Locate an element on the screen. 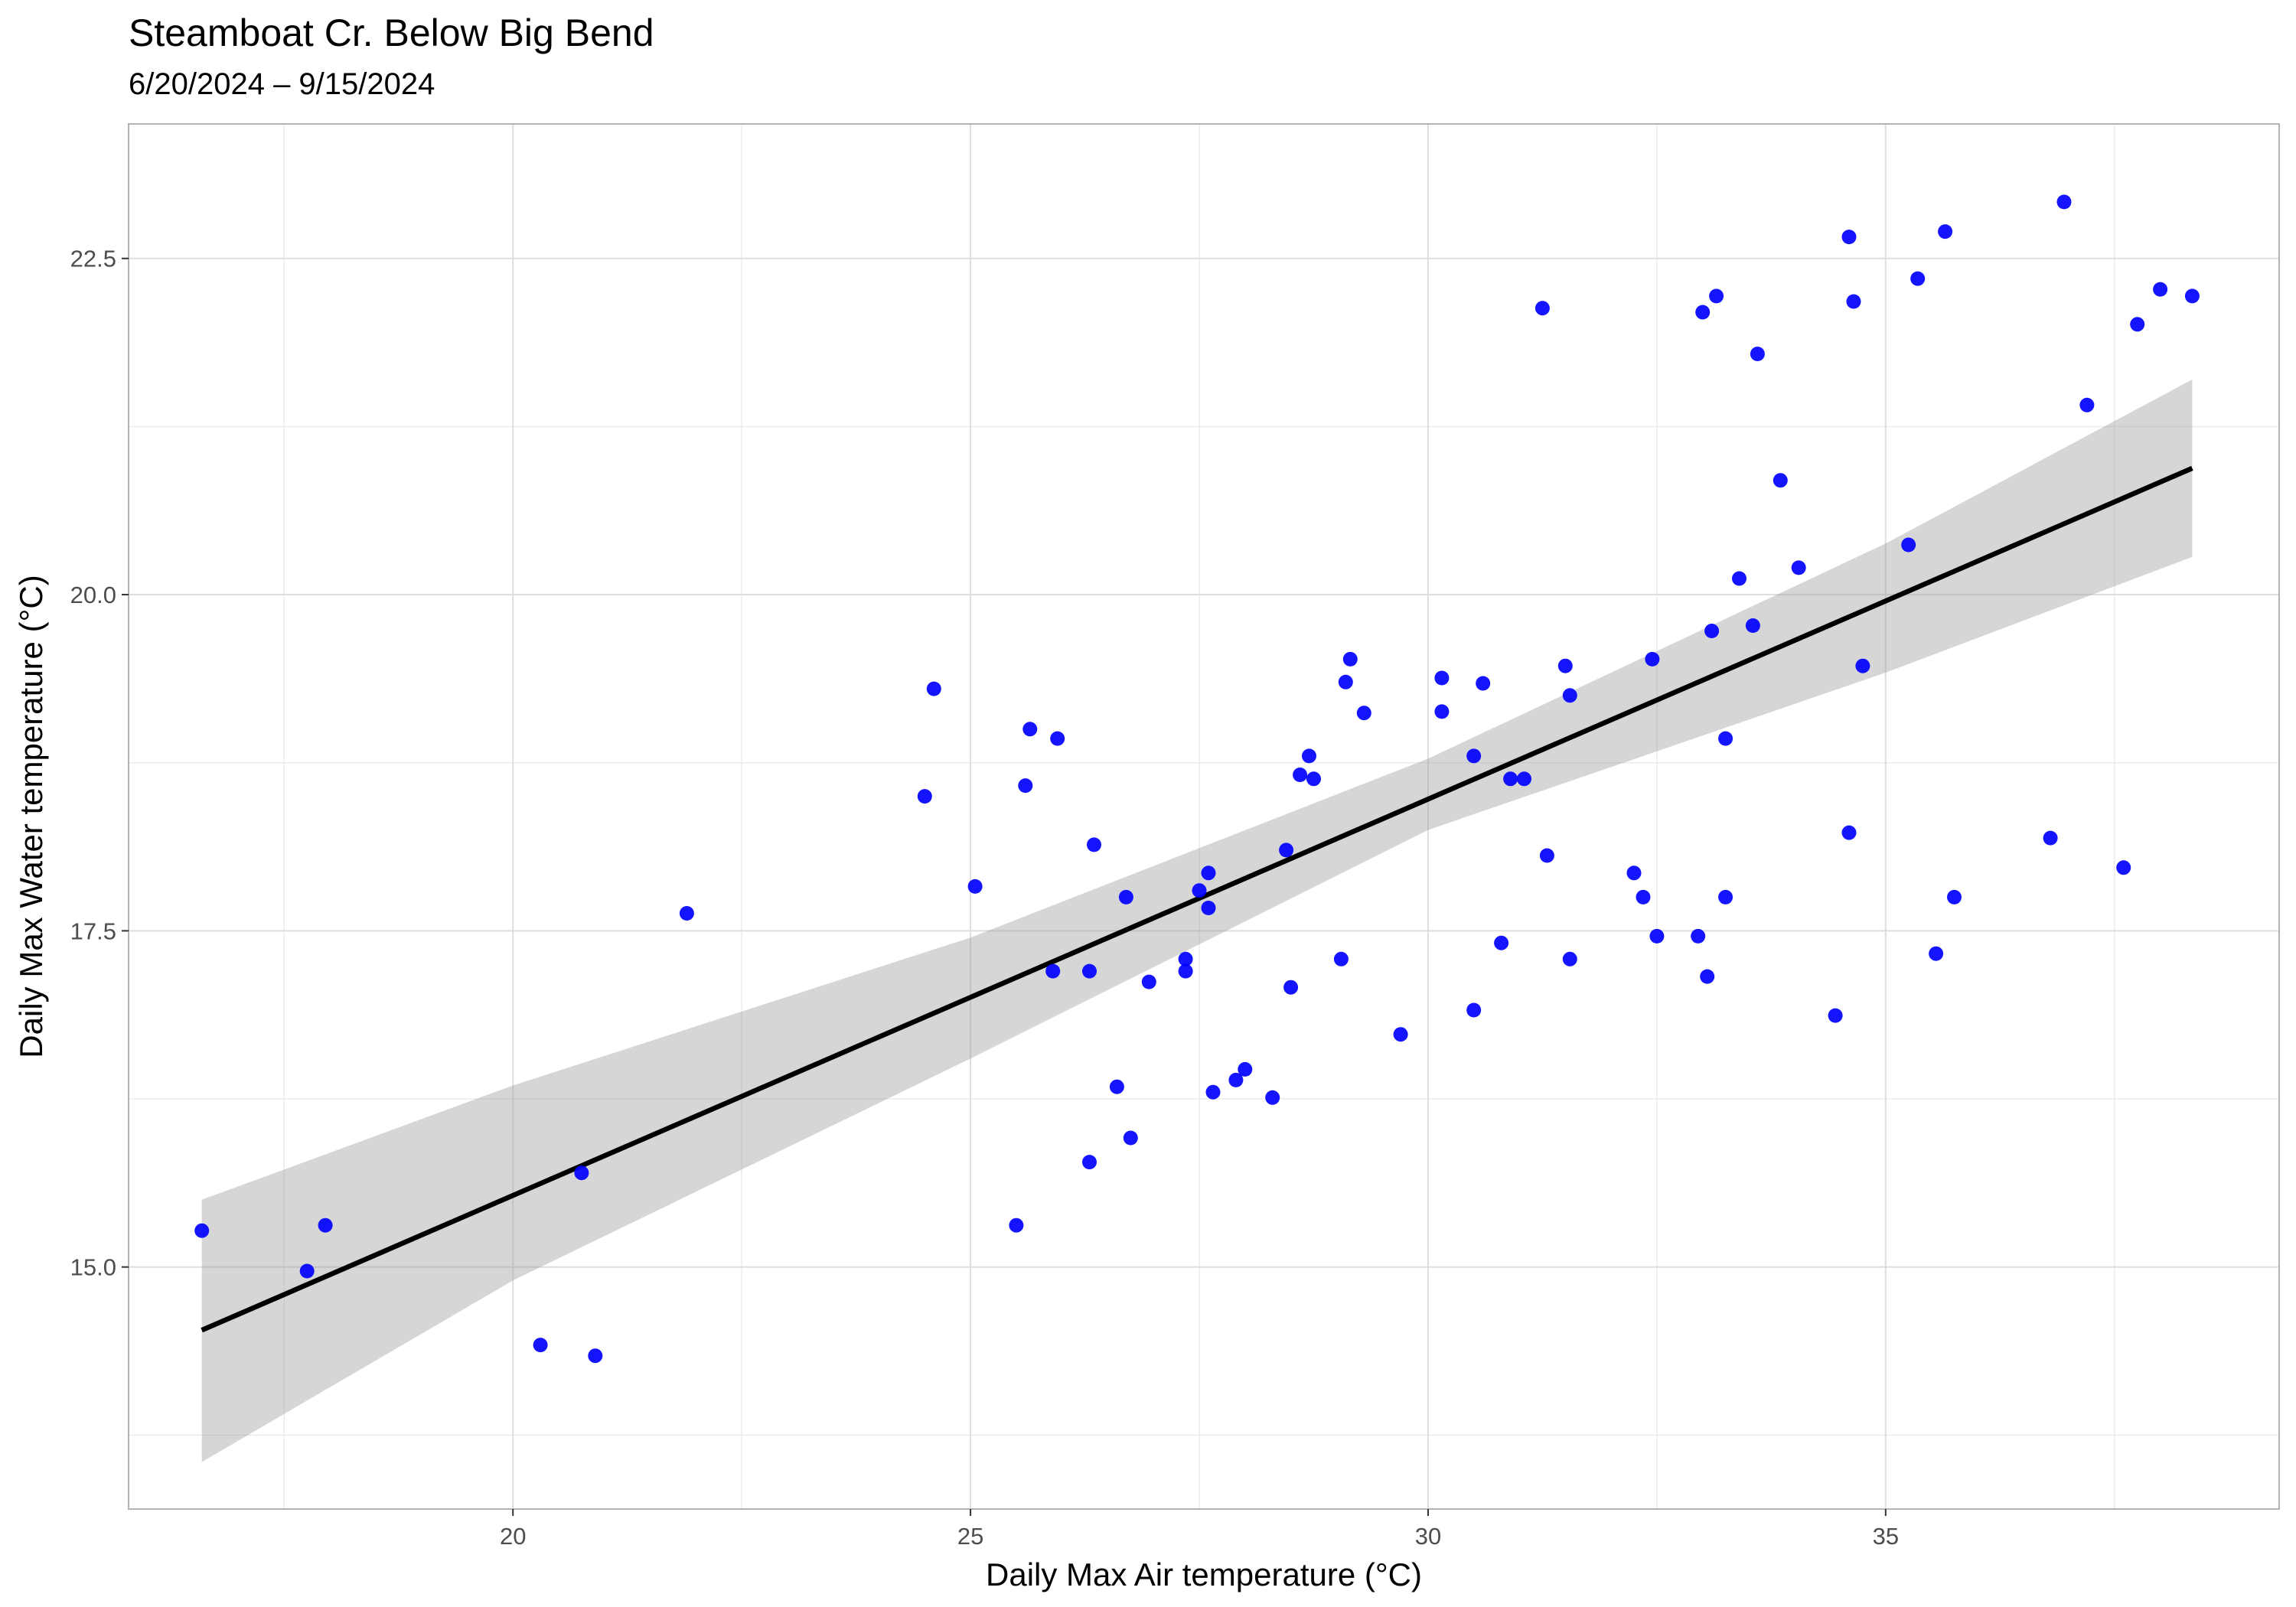 The width and height of the screenshot is (2296, 1607). x-tick-label: 20 is located at coordinates (513, 1536).